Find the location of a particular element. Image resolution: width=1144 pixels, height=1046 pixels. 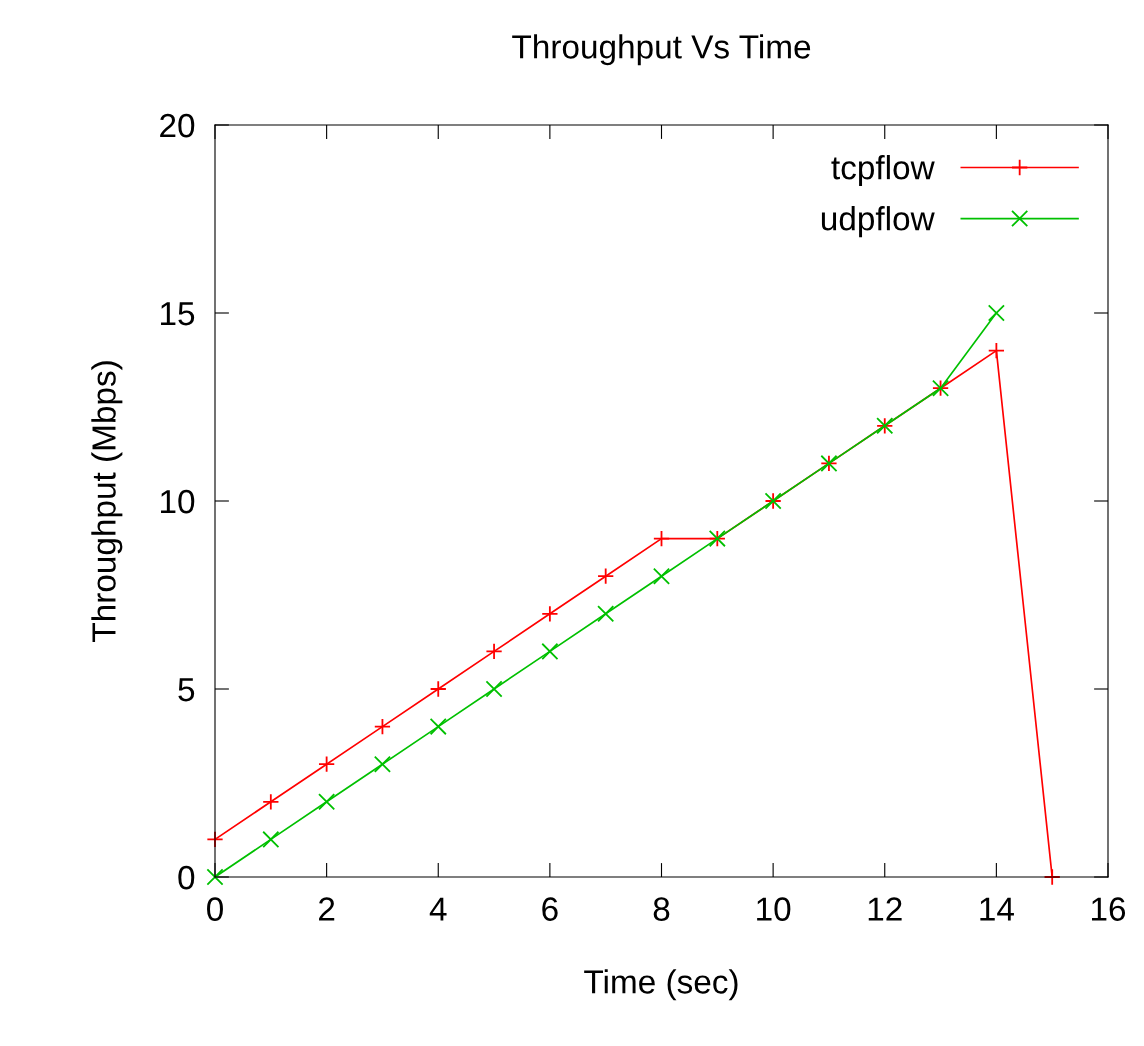

x-tick-label: 4 is located at coordinates (438, 909).